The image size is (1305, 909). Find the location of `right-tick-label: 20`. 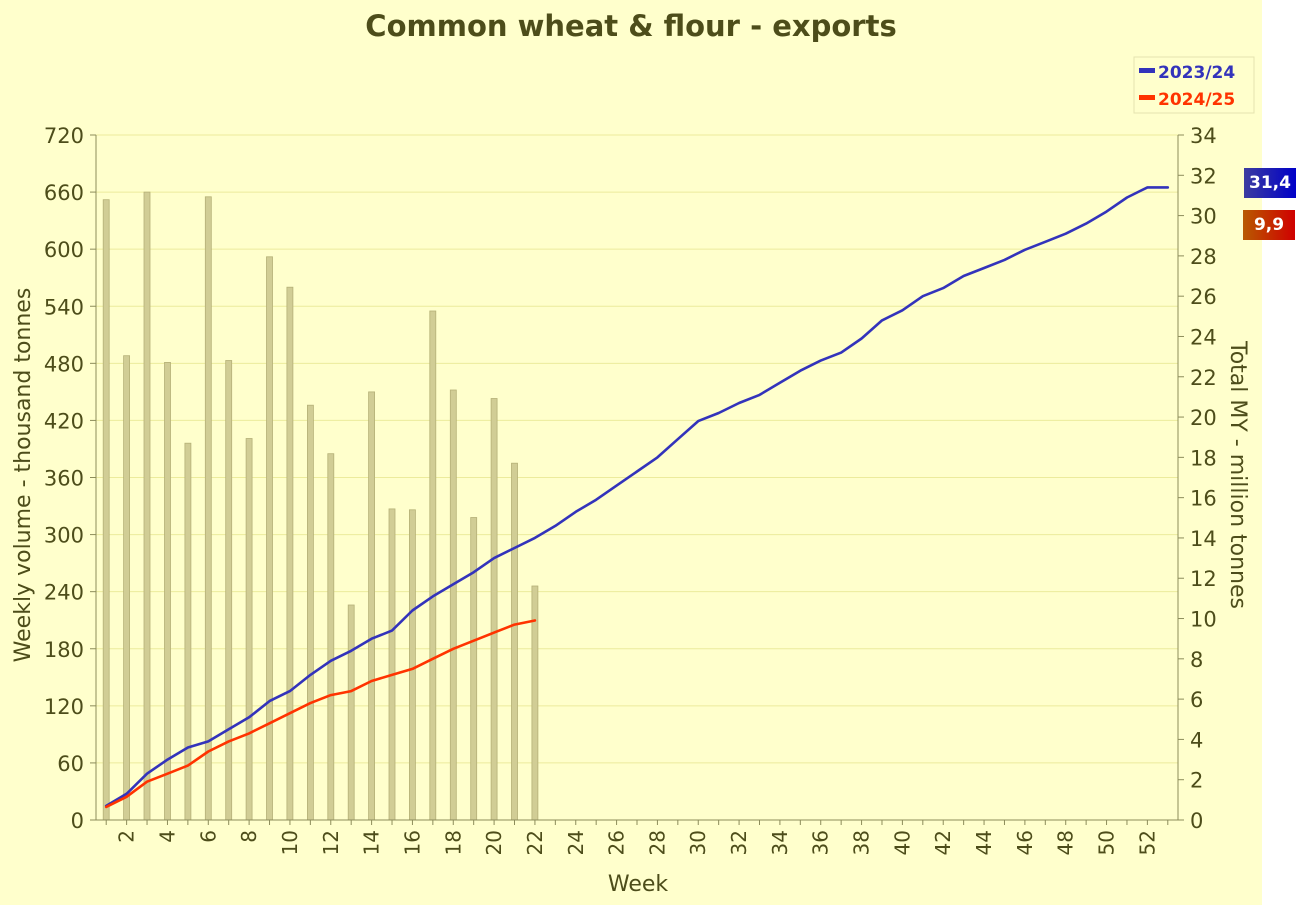

right-tick-label: 20 is located at coordinates (1203, 418).